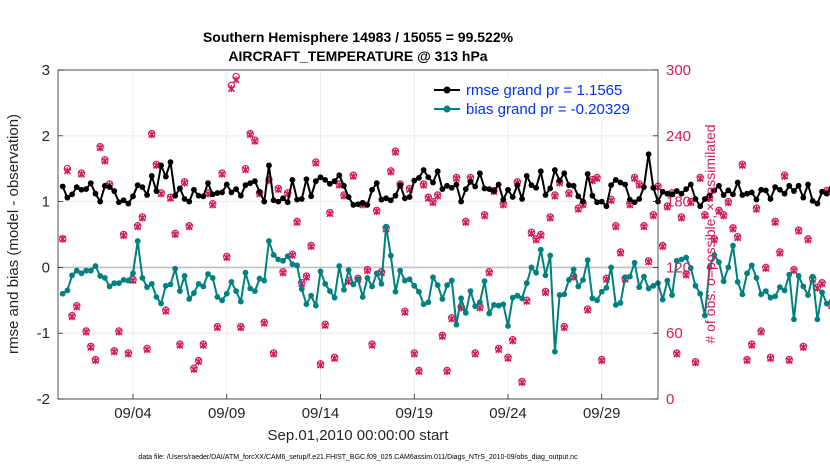 Image resolution: width=830 pixels, height=470 pixels. I want to click on y-tick-label: 1, so click(46, 202).